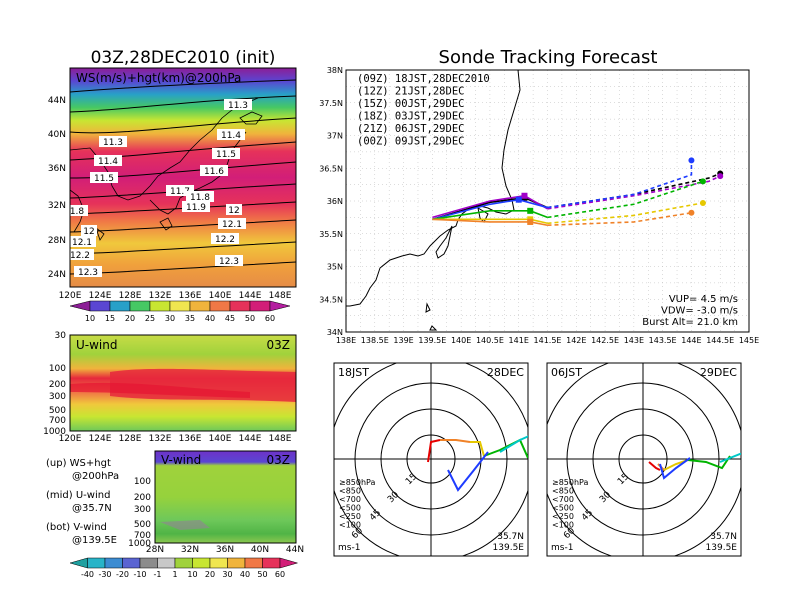 Image resolution: width=792 pixels, height=612 pixels. What do you see at coordinates (250, 318) in the screenshot?
I see `colorbar-label: 50` at bounding box center [250, 318].